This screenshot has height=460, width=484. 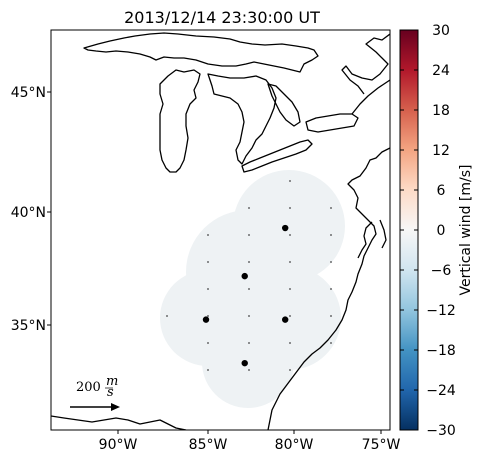 I want to click on lon-tick-label: 90°W, so click(x=118, y=445).